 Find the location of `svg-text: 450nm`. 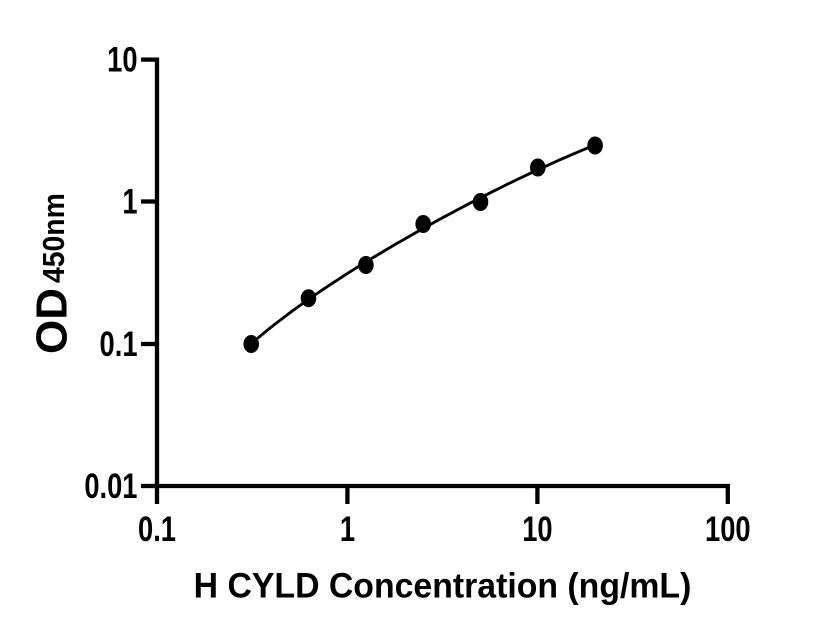

svg-text: 450nm is located at coordinates (54, 238).